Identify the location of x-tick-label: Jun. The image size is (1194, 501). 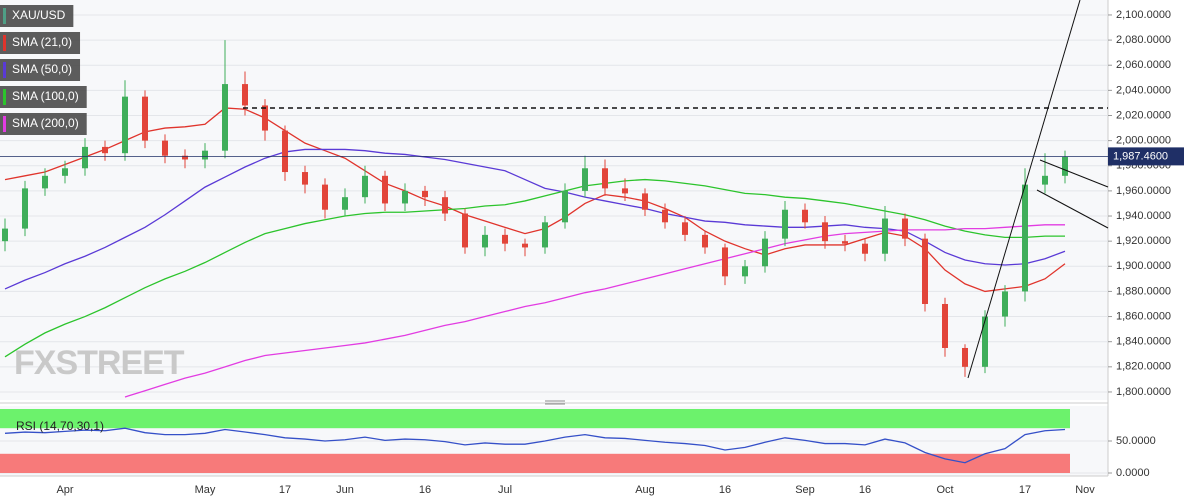
(345, 490).